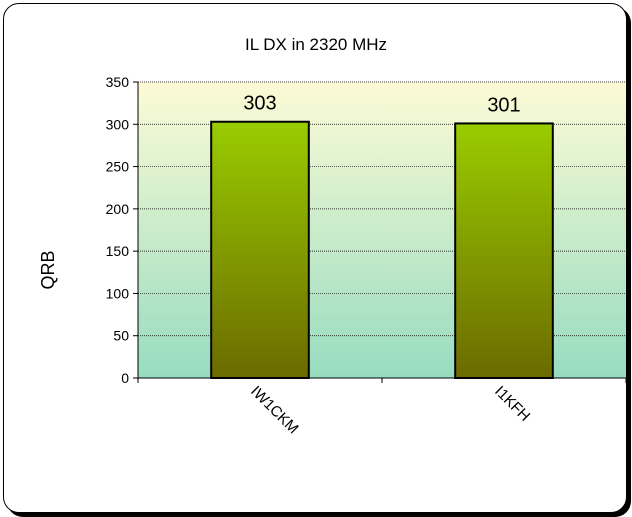  I want to click on y-tick-label: 350, so click(118, 82).